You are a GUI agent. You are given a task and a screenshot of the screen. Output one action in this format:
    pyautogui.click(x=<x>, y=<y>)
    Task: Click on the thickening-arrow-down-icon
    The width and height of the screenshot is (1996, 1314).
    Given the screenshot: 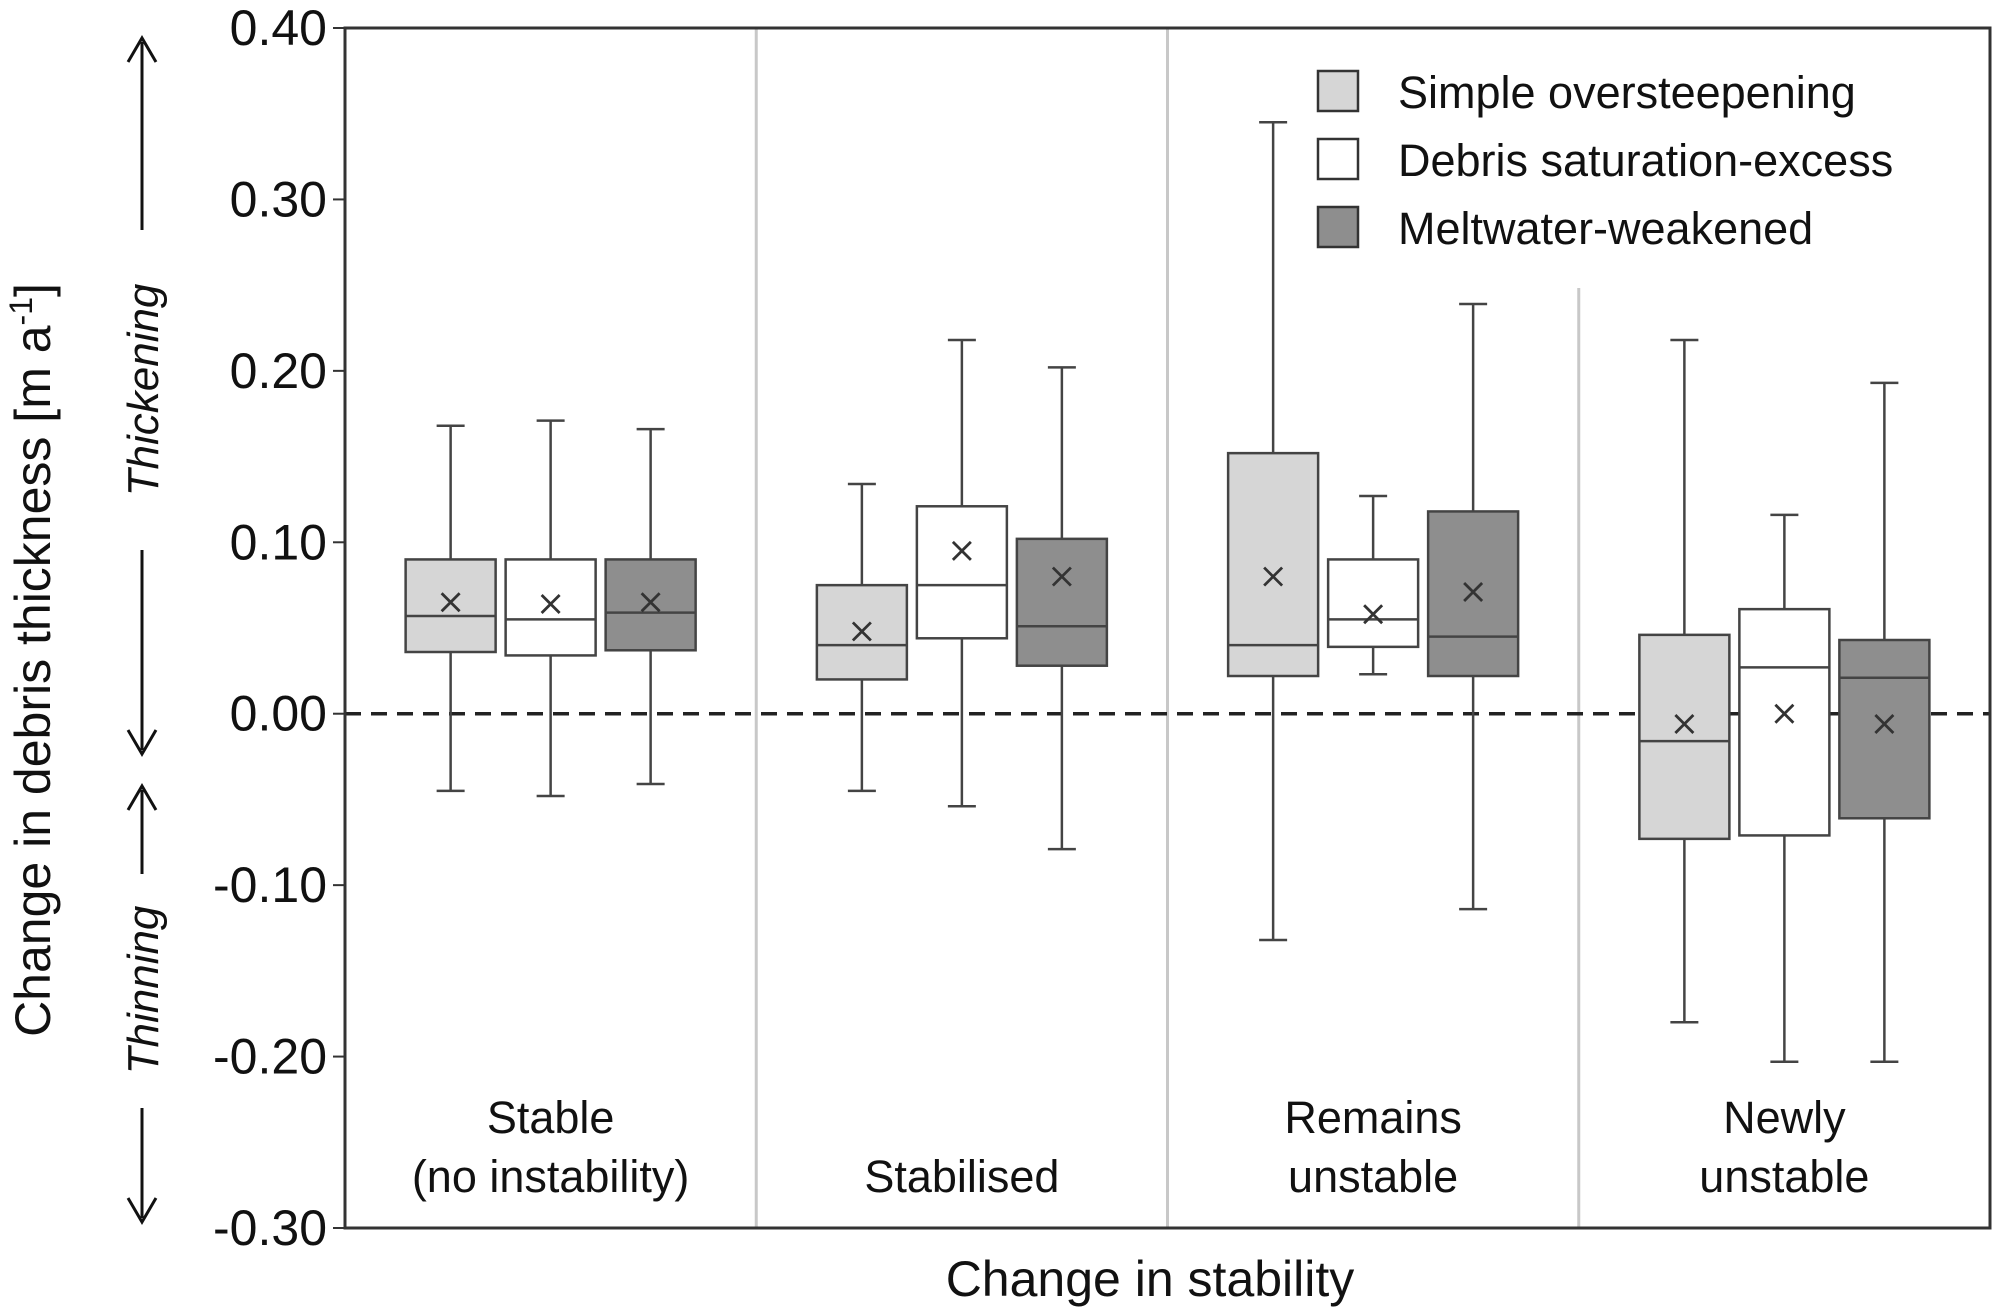 What is the action you would take?
    pyautogui.click(x=142, y=743)
    